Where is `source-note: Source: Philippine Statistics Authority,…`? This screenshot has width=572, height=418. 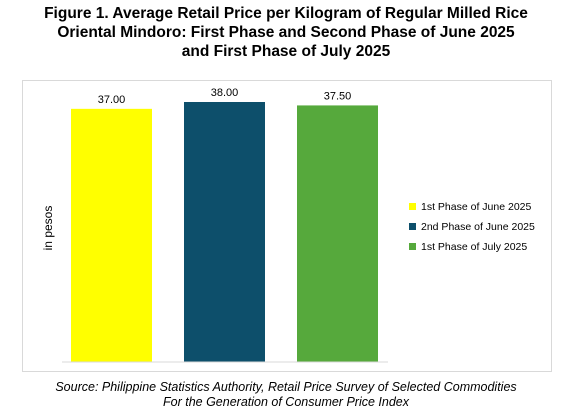
source-note: Source: Philippine Statistics Authority,… is located at coordinates (286, 395).